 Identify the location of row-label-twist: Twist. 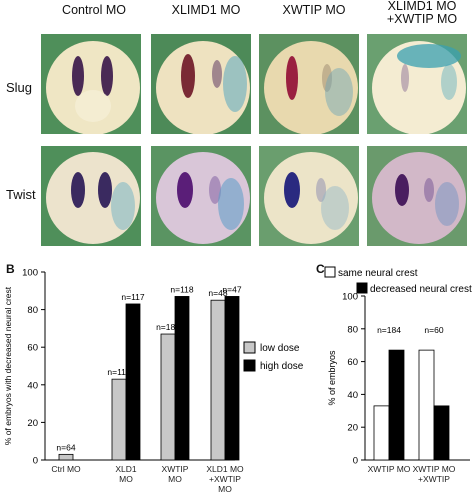
(21, 194).